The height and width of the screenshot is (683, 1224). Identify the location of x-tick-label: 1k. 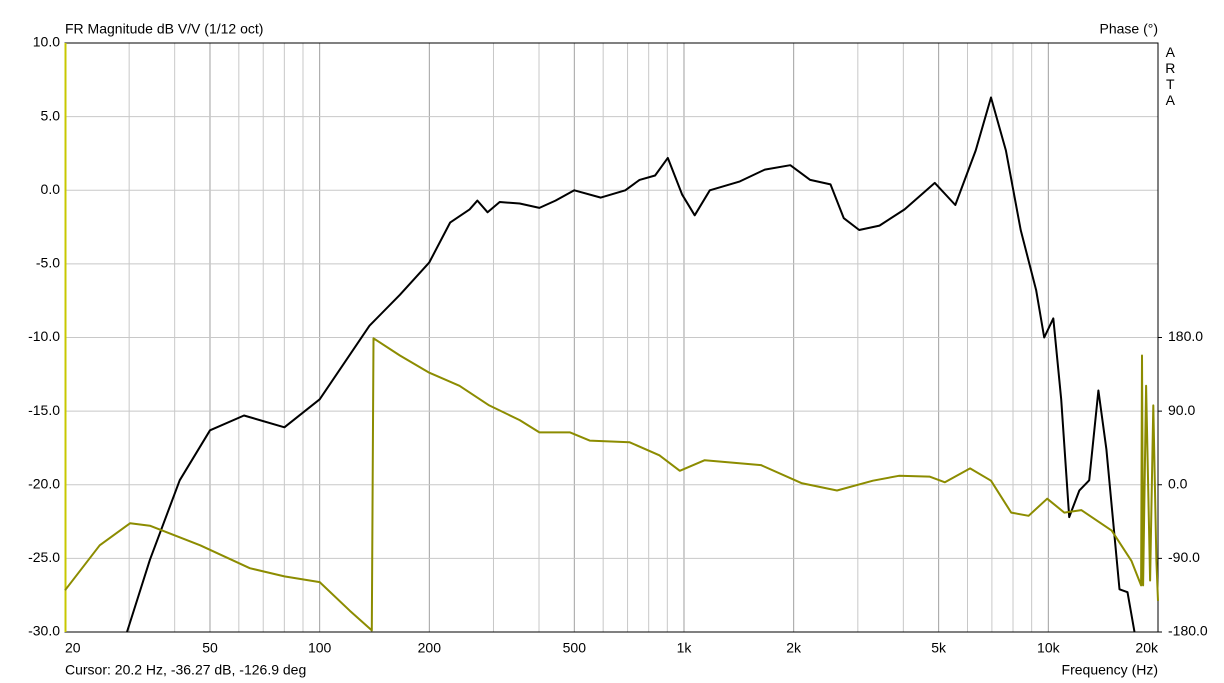
(685, 648).